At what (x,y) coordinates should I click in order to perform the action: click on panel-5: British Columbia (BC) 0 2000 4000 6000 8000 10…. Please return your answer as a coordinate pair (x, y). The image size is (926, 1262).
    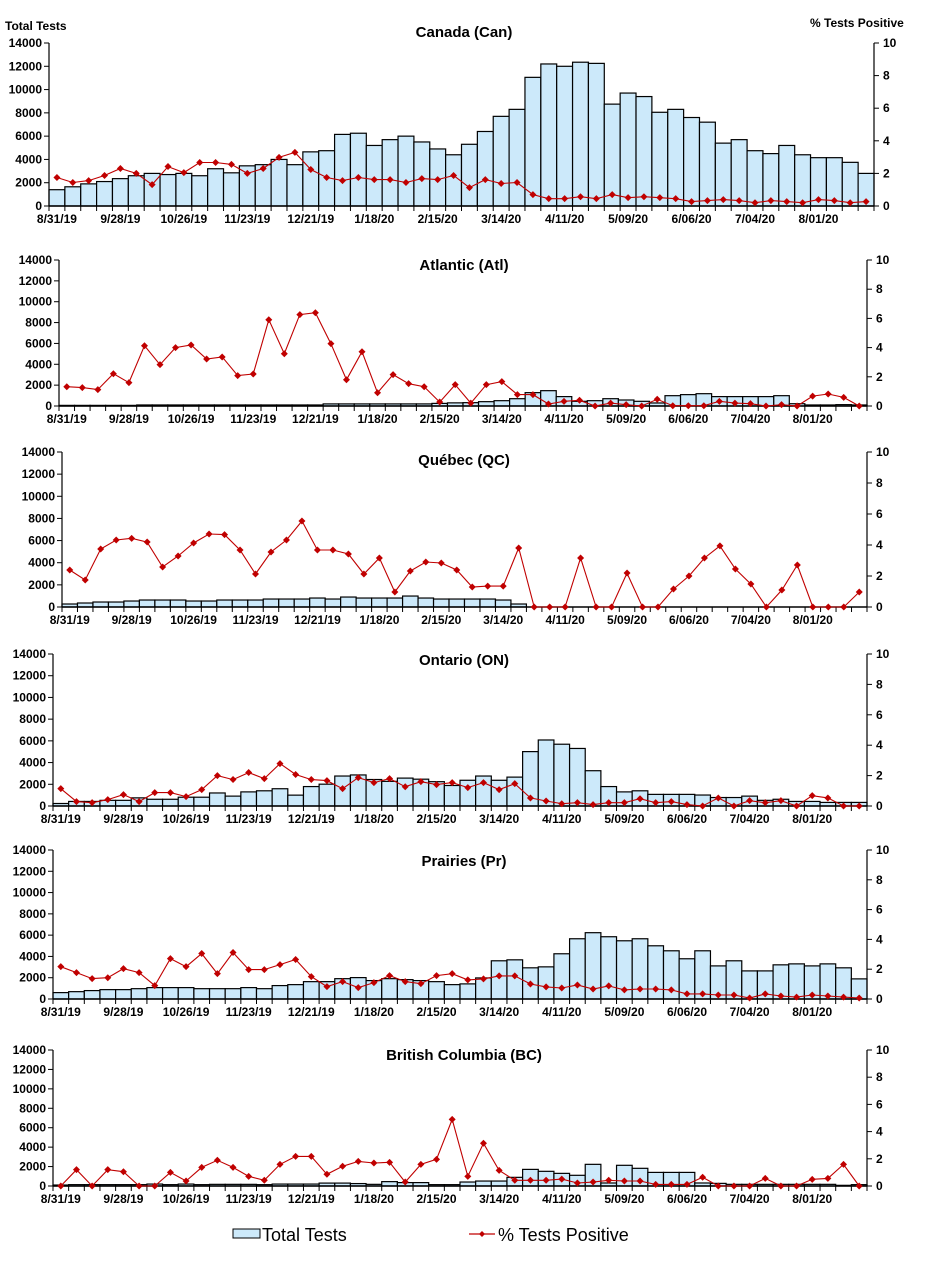
    Looking at the image, I should click on (451, 1124).